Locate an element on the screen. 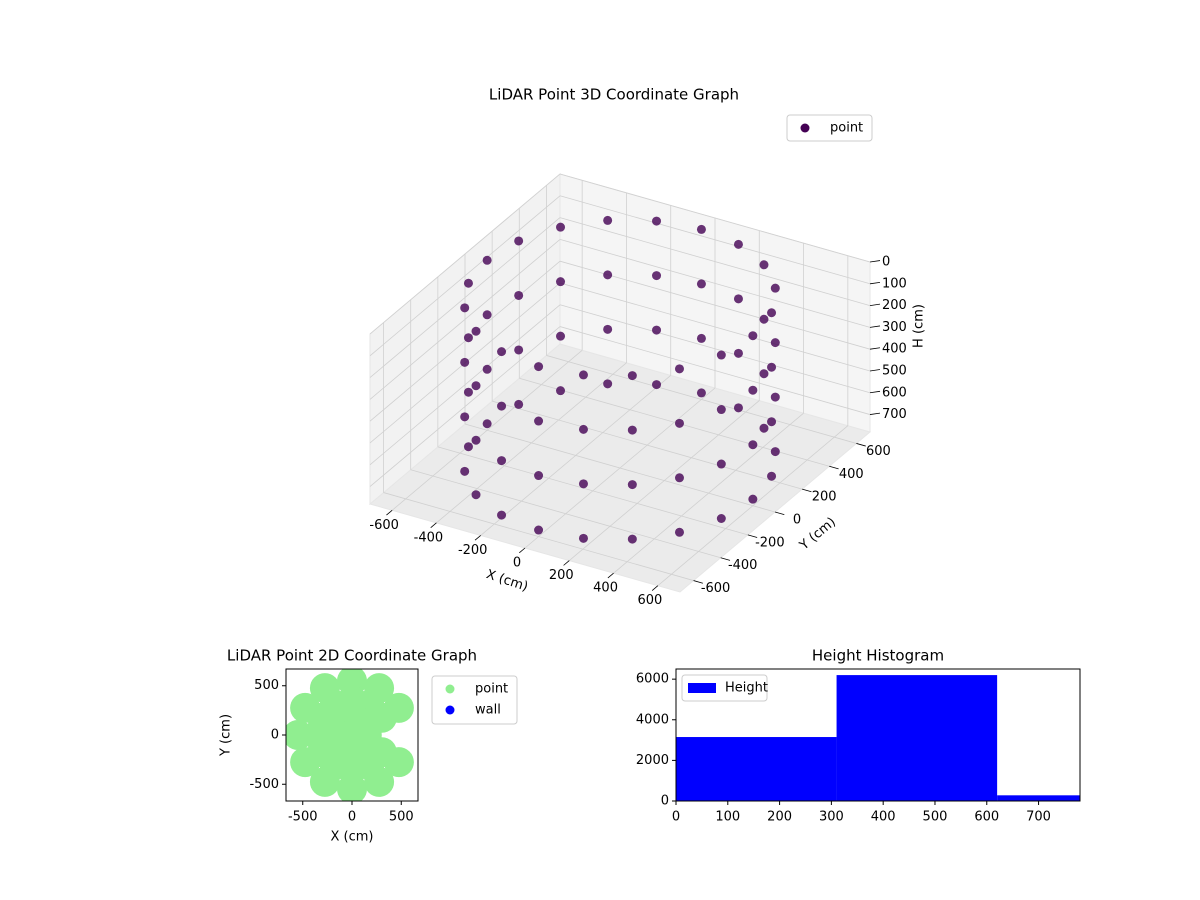 The image size is (1200, 900). y-tick-label: 400 is located at coordinates (851, 474).